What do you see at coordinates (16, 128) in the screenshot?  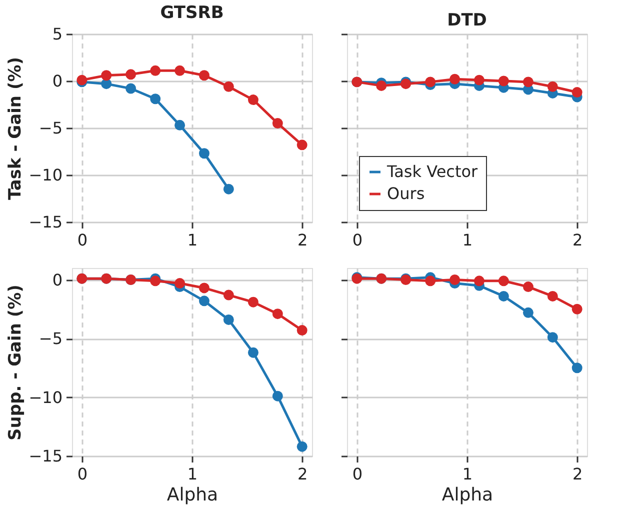 I see `y-axis-title: Task - Gain (%)` at bounding box center [16, 128].